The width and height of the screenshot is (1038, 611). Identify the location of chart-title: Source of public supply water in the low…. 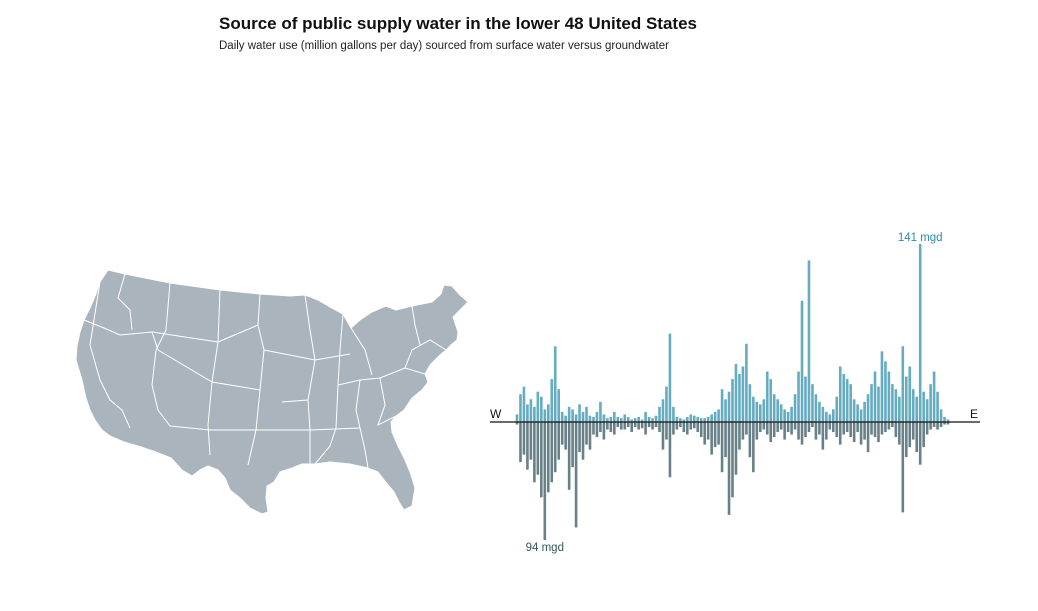
(458, 23).